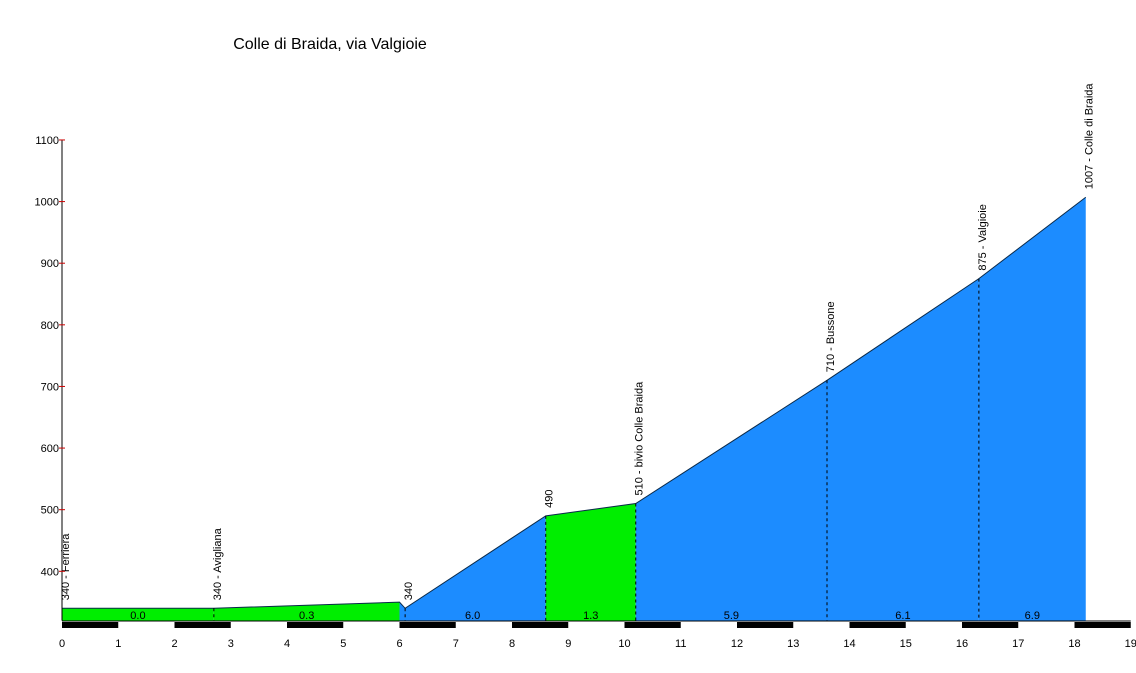  I want to click on waypoint-label: 710 - Bussone, so click(831, 336).